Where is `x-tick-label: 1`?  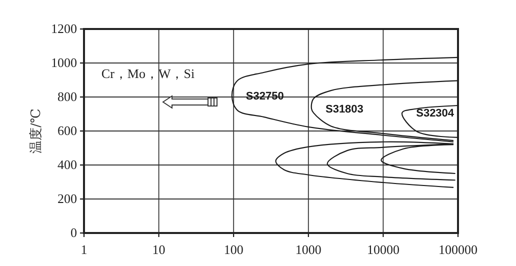
x-tick-label: 1 is located at coordinates (84, 250).